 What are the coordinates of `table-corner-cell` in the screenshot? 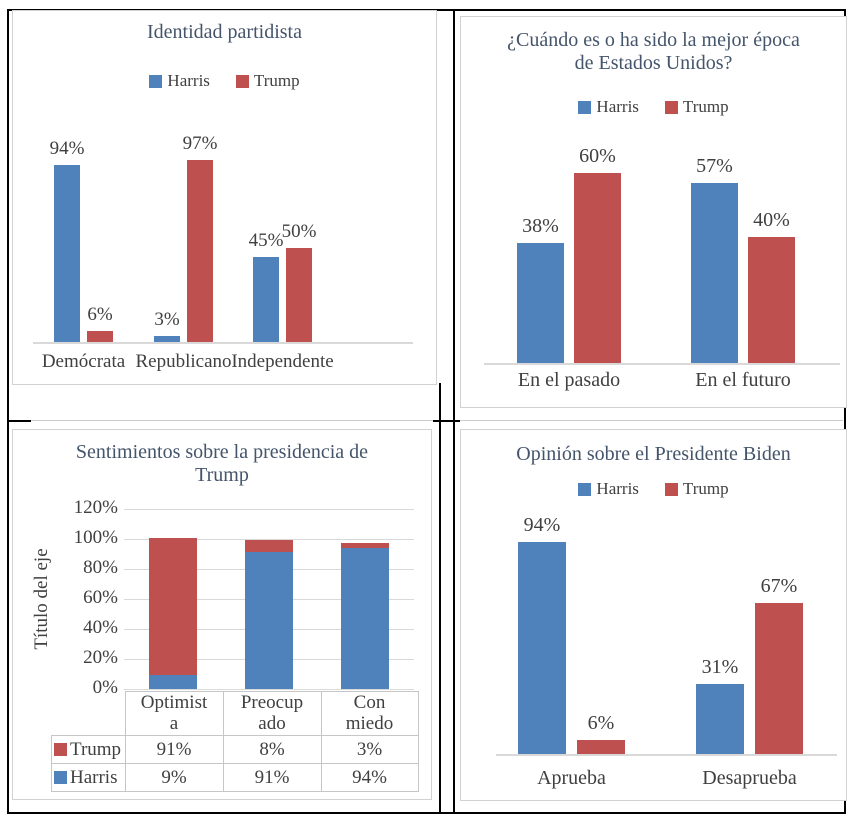 It's located at (89, 714).